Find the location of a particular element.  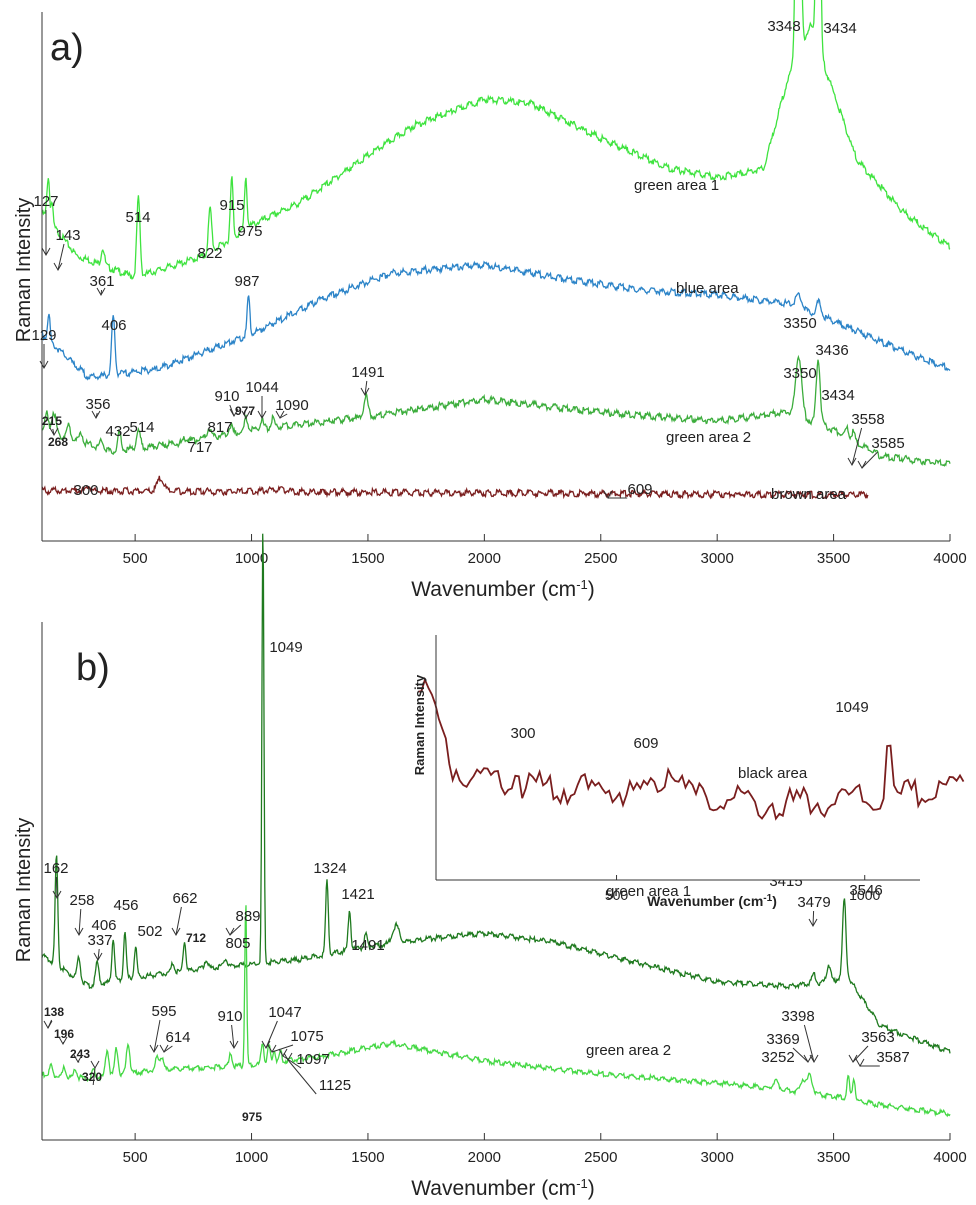

peak-label-143: 143 is located at coordinates (67, 235).